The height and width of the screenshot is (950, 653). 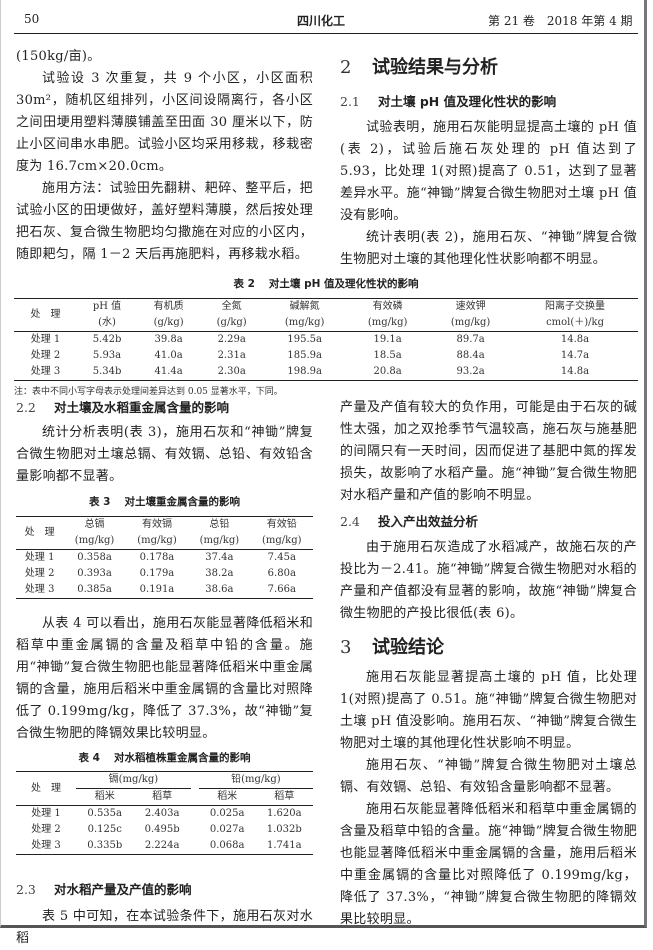 I want to click on table-cell: 89.7a, so click(x=470, y=339).